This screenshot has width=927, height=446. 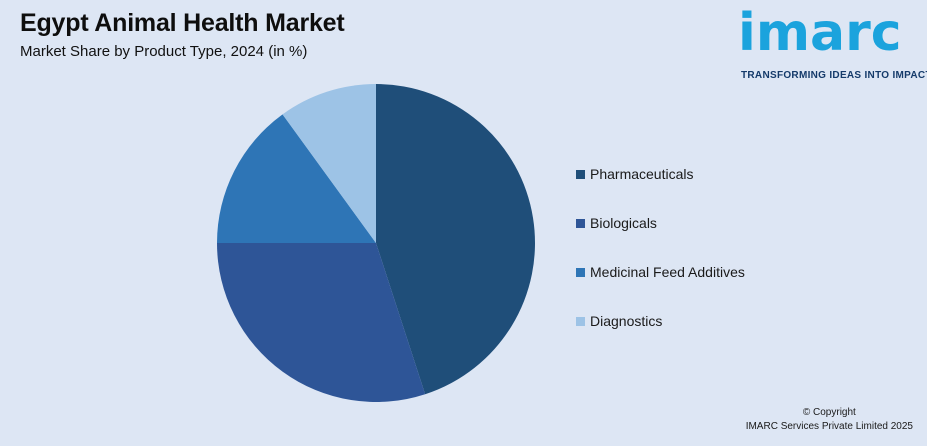 What do you see at coordinates (660, 223) in the screenshot?
I see `legend-item: Biologicals` at bounding box center [660, 223].